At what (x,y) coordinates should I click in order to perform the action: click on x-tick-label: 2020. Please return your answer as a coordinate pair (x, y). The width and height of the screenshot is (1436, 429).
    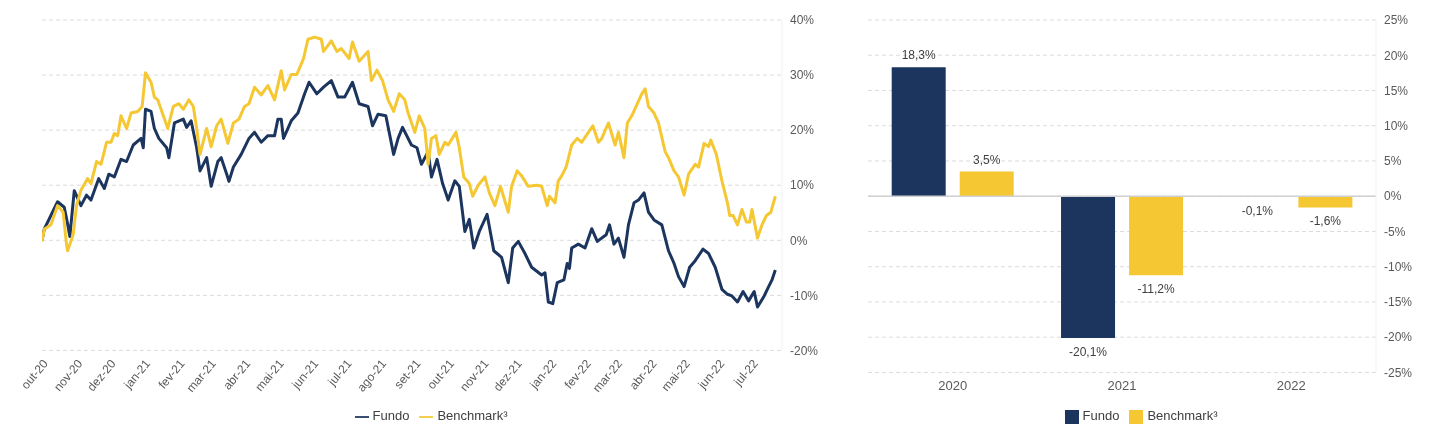
    Looking at the image, I should click on (953, 385).